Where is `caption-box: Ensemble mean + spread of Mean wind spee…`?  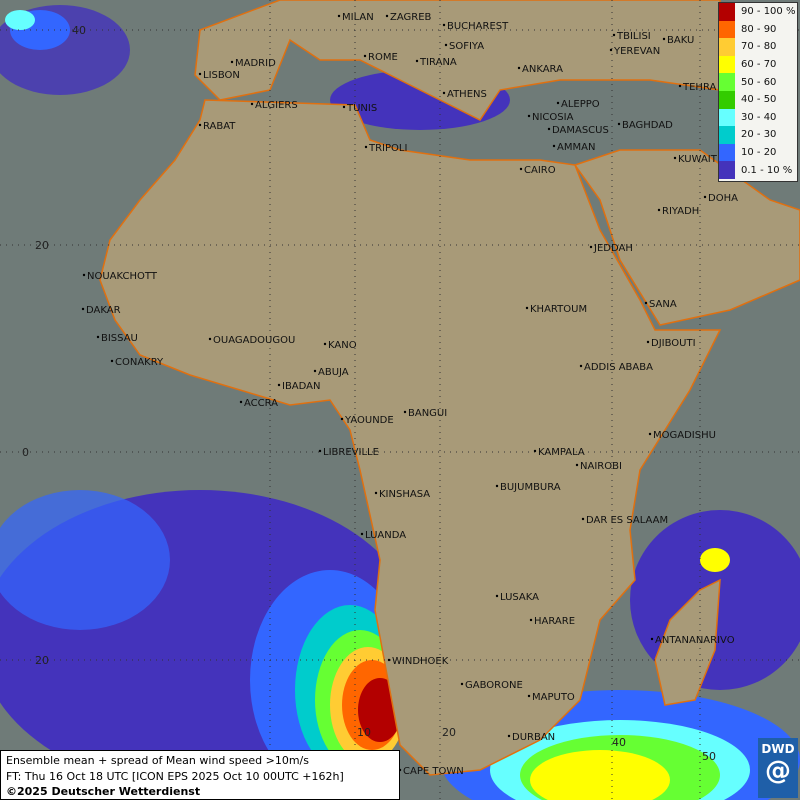
caption-box: Ensemble mean + spread of Mean wind spee… is located at coordinates (200, 775).